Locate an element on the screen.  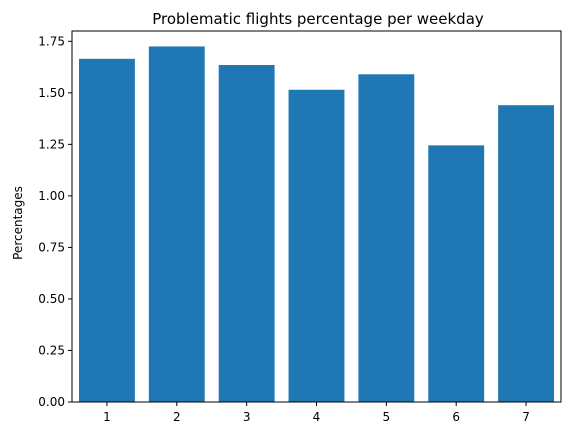
x-tick-label: 3 is located at coordinates (247, 417).